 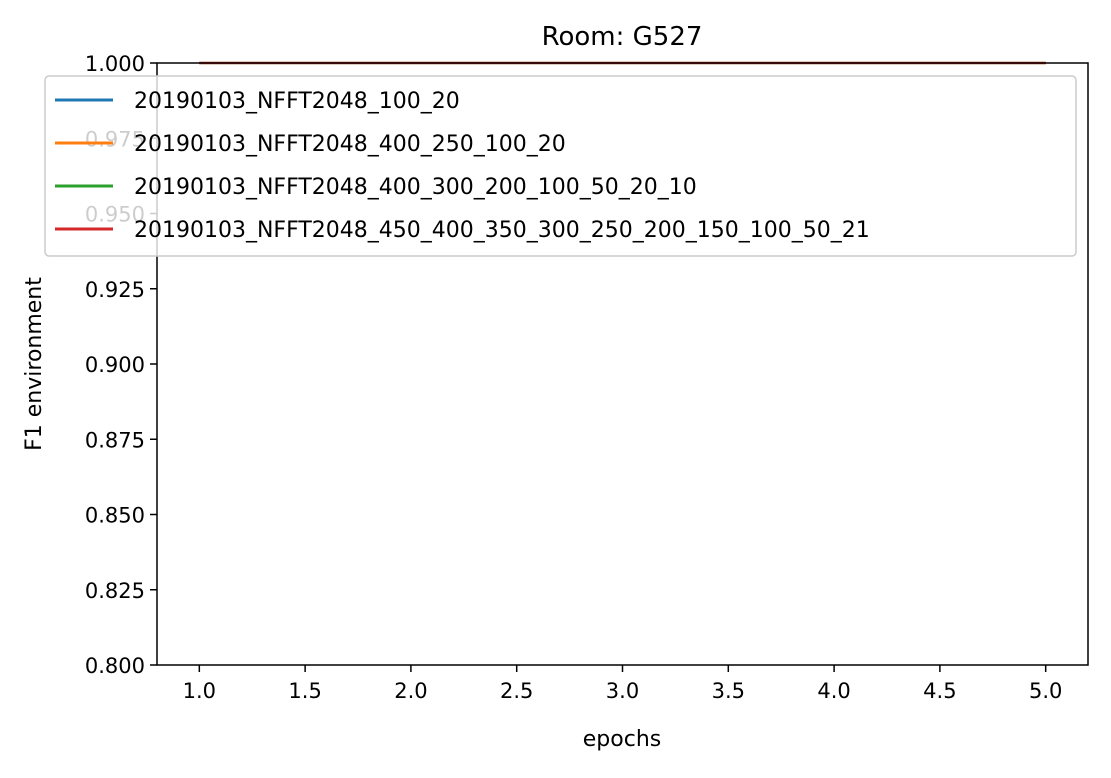 What do you see at coordinates (410, 691) in the screenshot?
I see `x-tick-label: 2.0` at bounding box center [410, 691].